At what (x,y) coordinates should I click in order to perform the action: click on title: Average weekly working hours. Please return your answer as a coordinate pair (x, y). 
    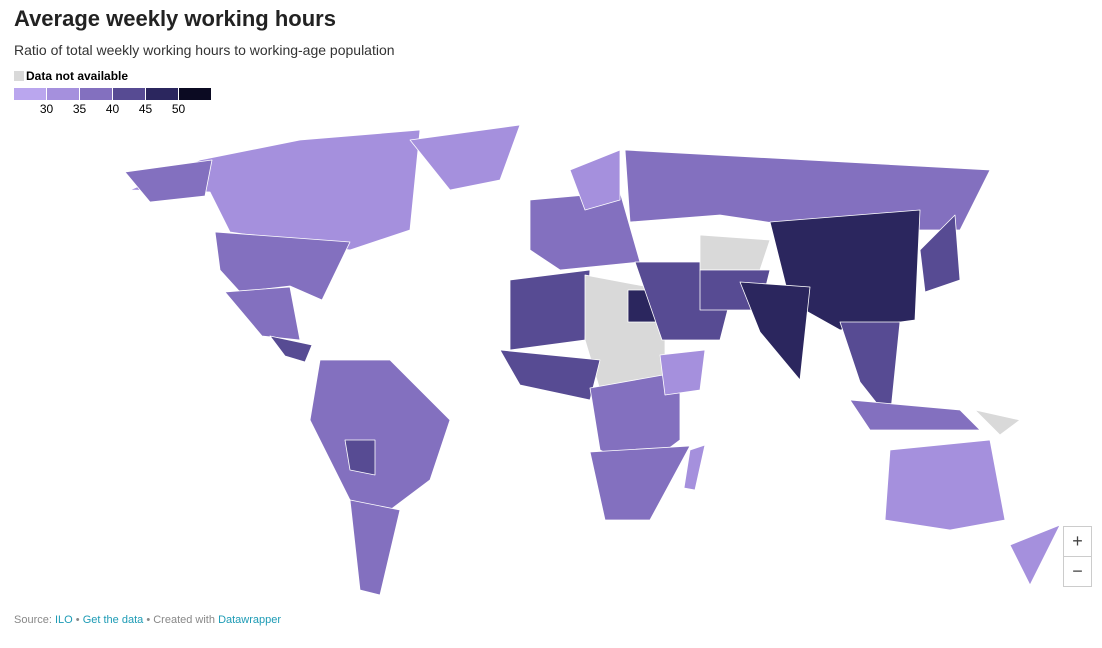
    Looking at the image, I should click on (175, 18).